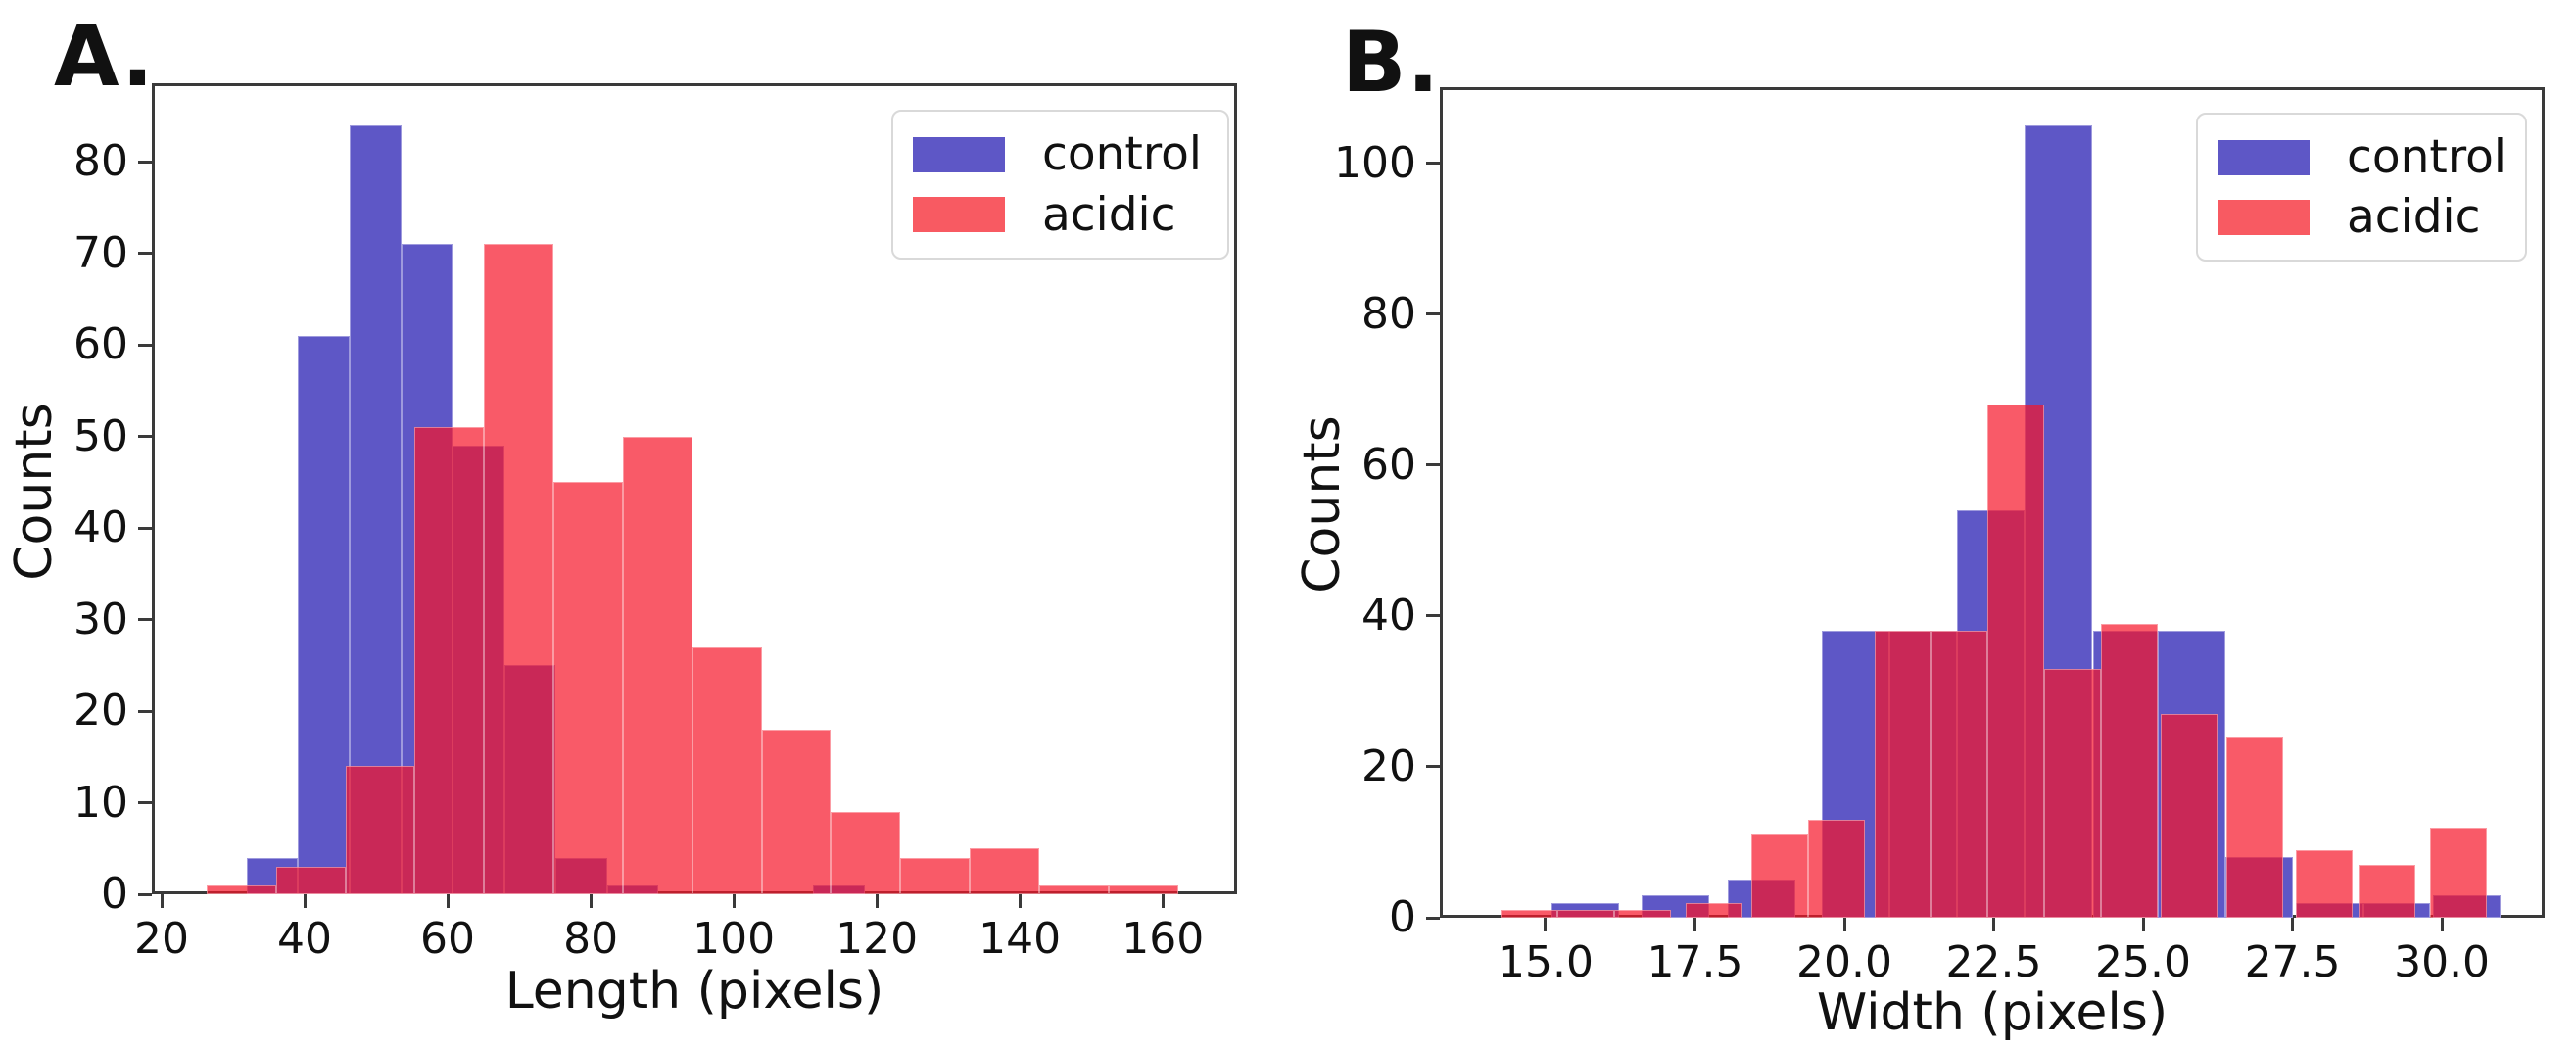  What do you see at coordinates (1545, 962) in the screenshot?
I see `x-tick-label: 15.0` at bounding box center [1545, 962].